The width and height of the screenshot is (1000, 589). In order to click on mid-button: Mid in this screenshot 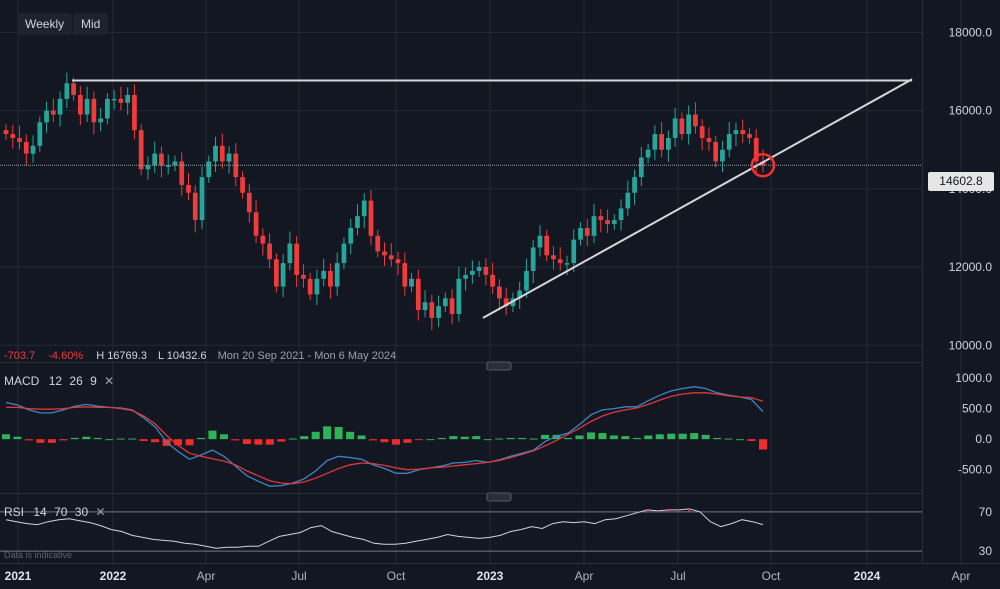, I will do `click(91, 24)`.